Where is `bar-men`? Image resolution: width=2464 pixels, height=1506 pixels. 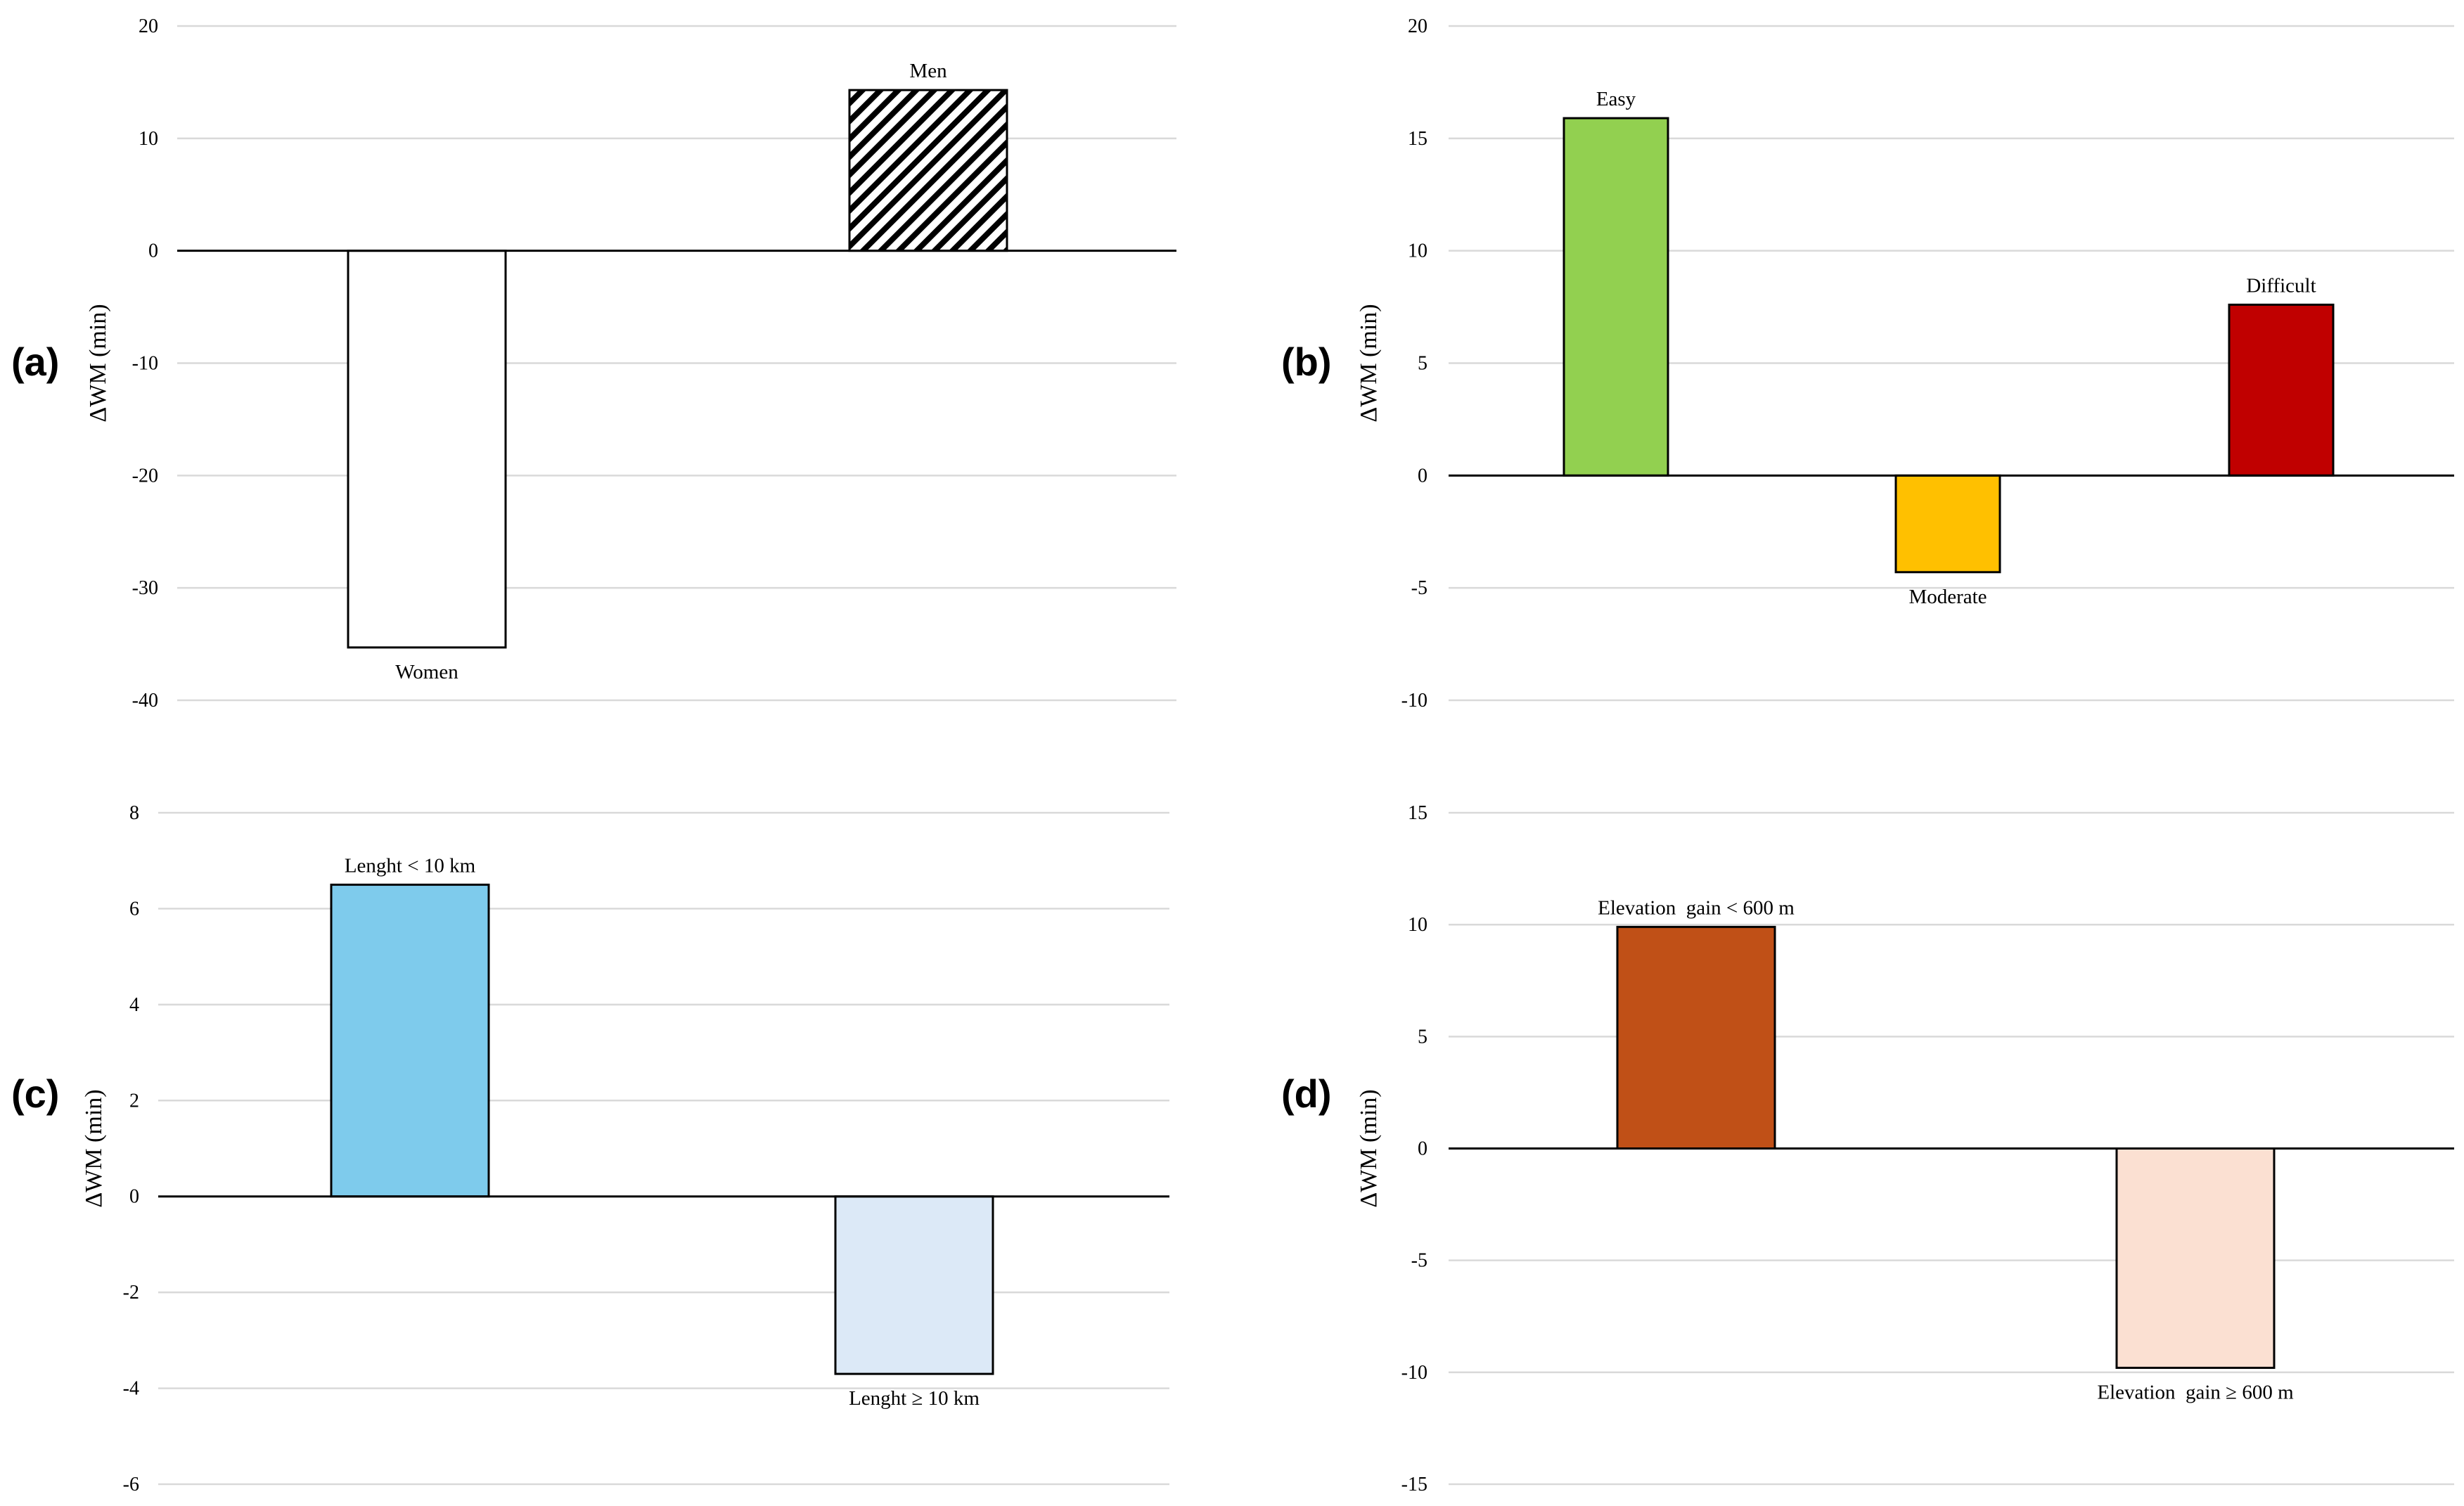
bar-men is located at coordinates (928, 170).